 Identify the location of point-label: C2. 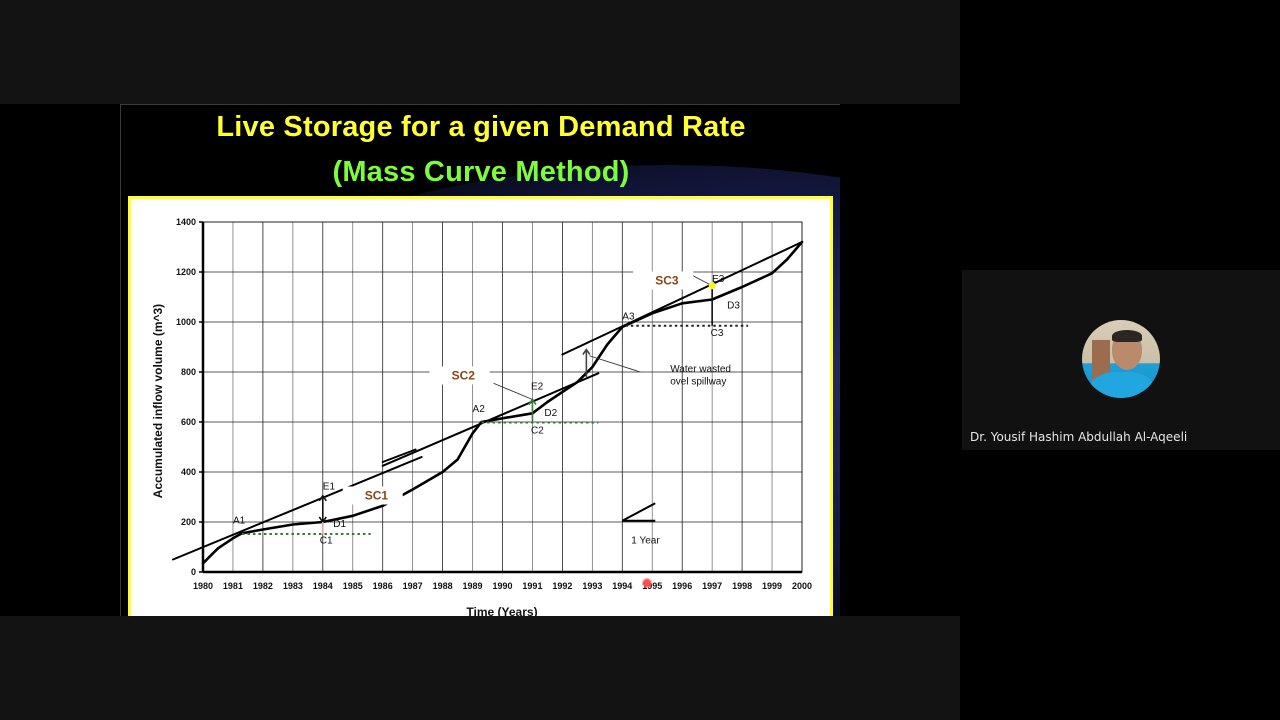
(537, 430).